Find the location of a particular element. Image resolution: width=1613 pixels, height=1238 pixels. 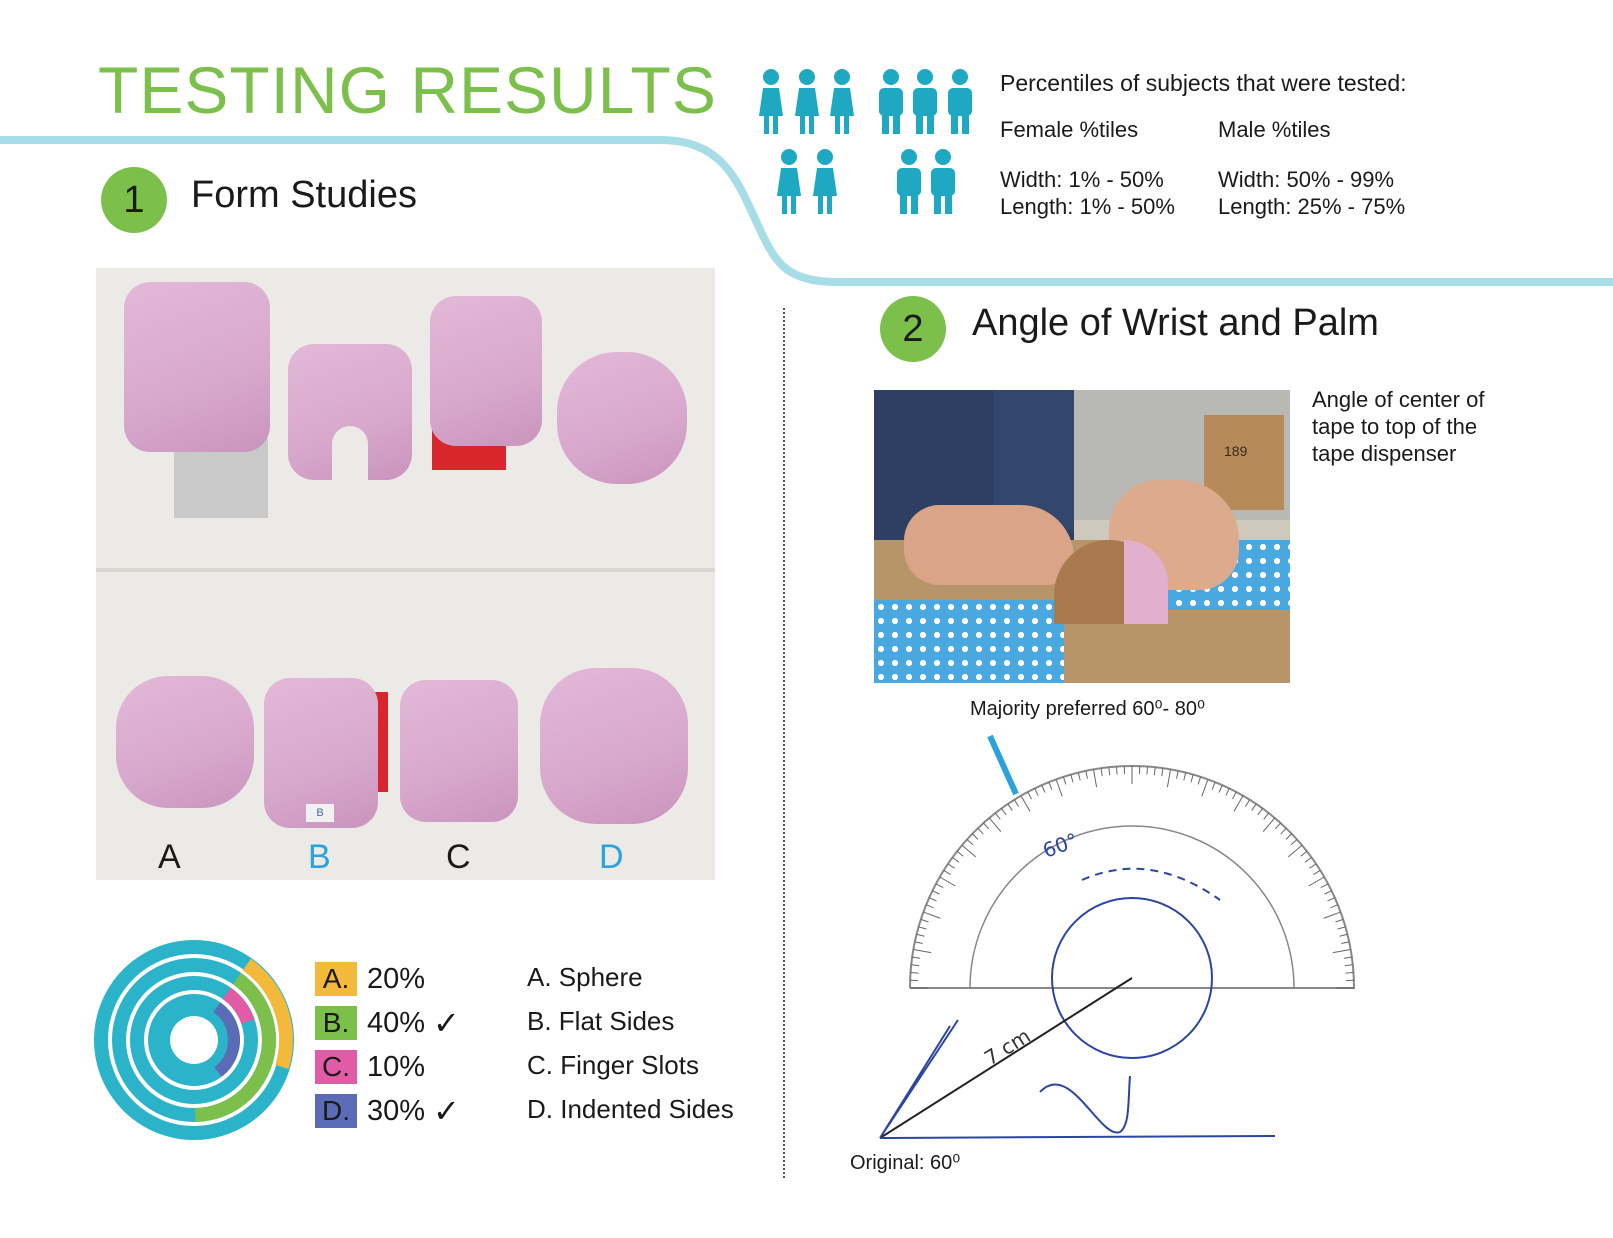

male-percentiles-label: Male %tiles is located at coordinates (1274, 129).